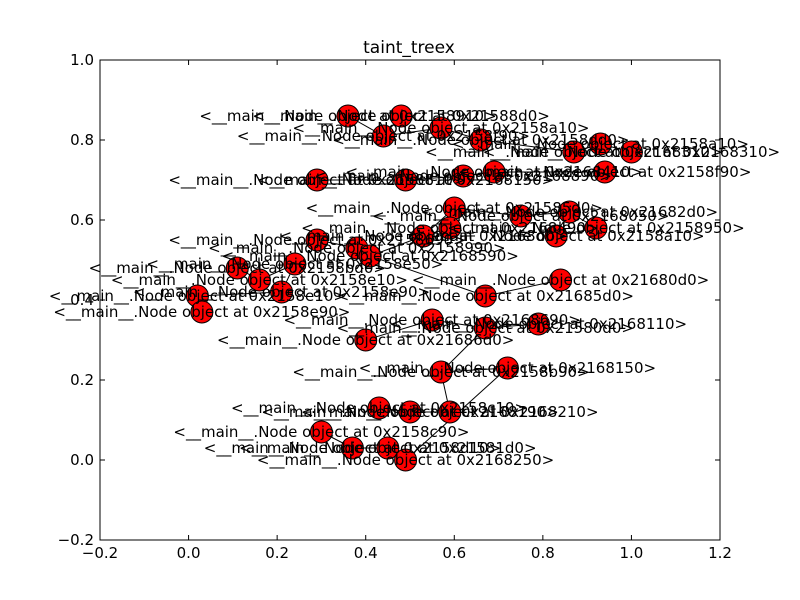  Describe the element at coordinates (454, 553) in the screenshot. I see `x-tick-label-4: 0.6` at that location.